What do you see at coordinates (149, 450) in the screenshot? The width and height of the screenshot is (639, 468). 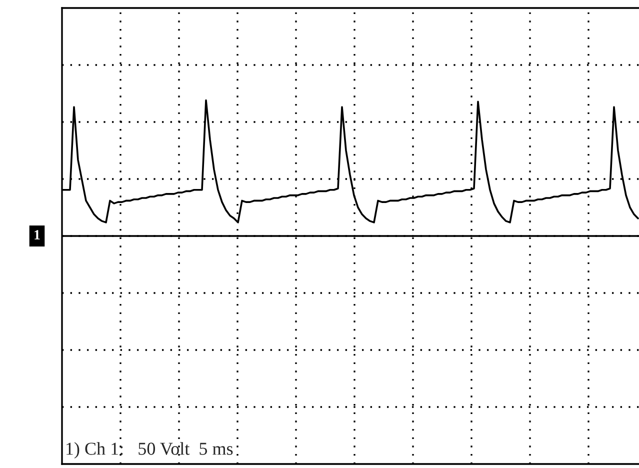 I see `text: 1) Ch 1: 50 Volt 5 ms` at bounding box center [149, 450].